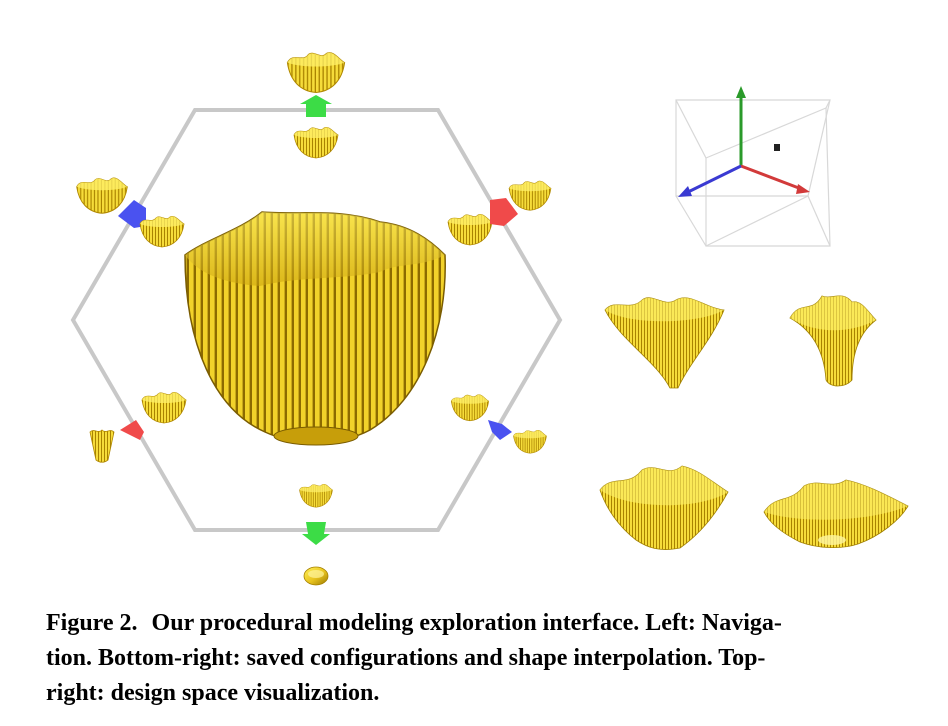 The height and width of the screenshot is (726, 948). What do you see at coordinates (777, 147) in the screenshot?
I see `current-point-marker` at bounding box center [777, 147].